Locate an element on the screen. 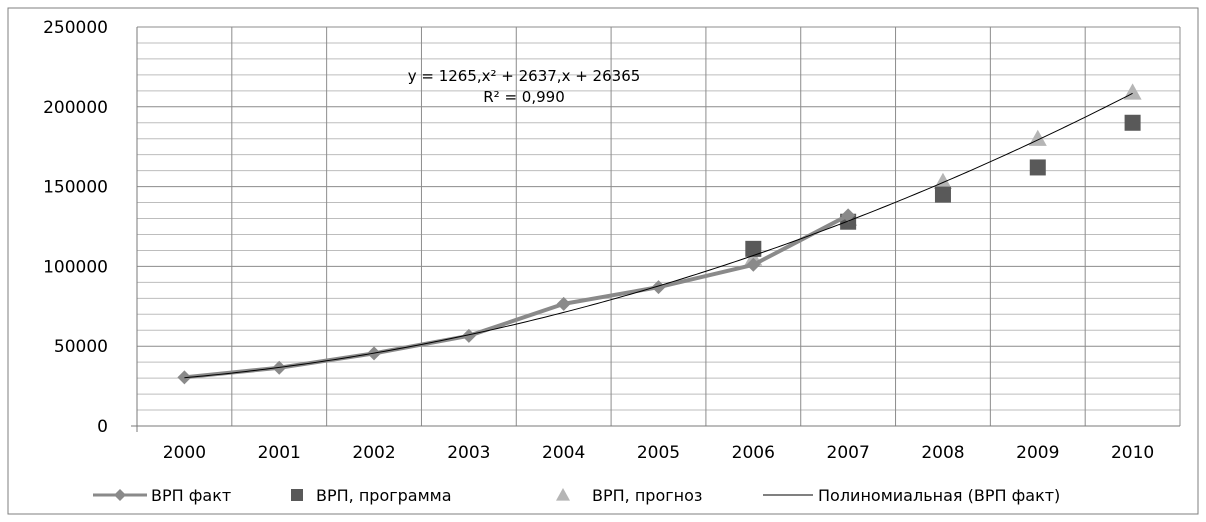  x-tick-label: 2009 is located at coordinates (1037, 453).